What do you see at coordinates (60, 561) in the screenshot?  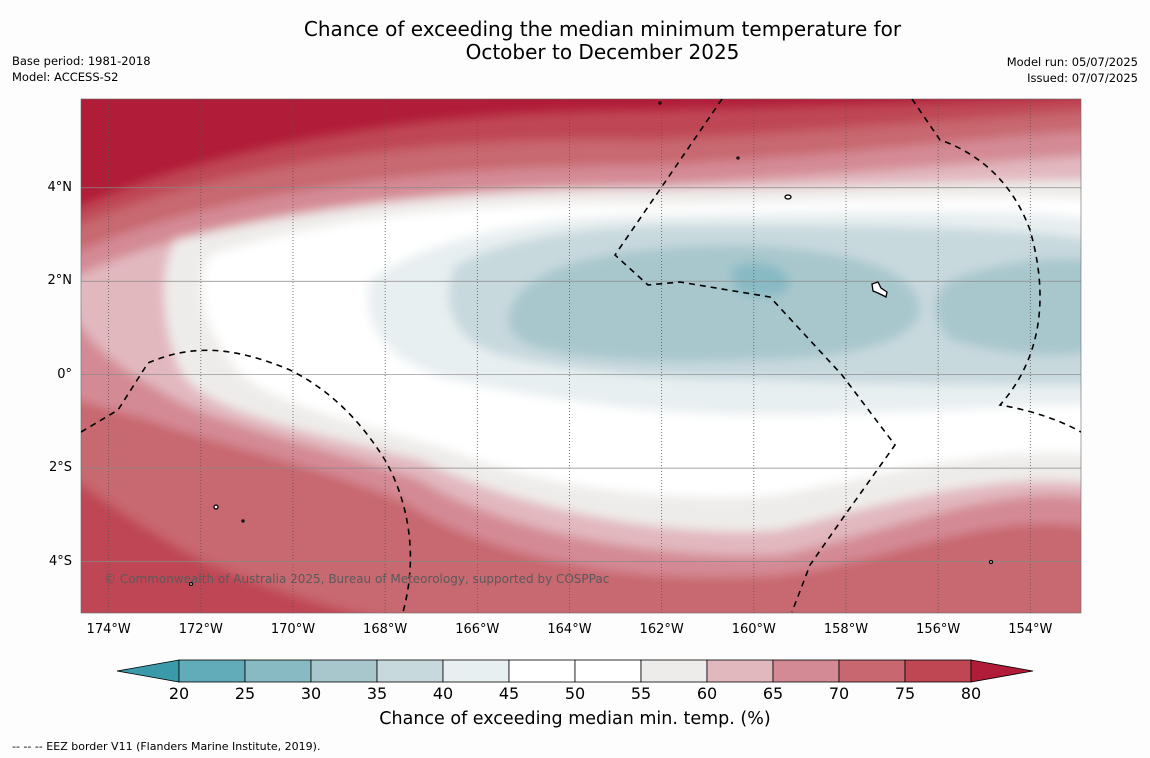 I see `latitude-label: 4°S` at bounding box center [60, 561].